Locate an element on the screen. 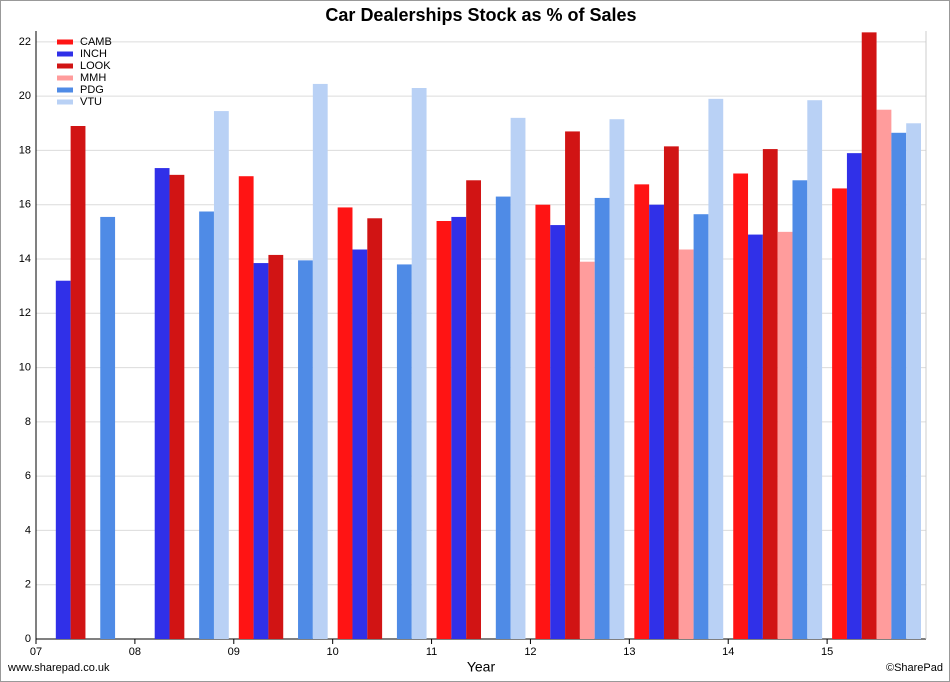 Image resolution: width=950 pixels, height=682 pixels. y-tick-label: 22 is located at coordinates (25, 42).